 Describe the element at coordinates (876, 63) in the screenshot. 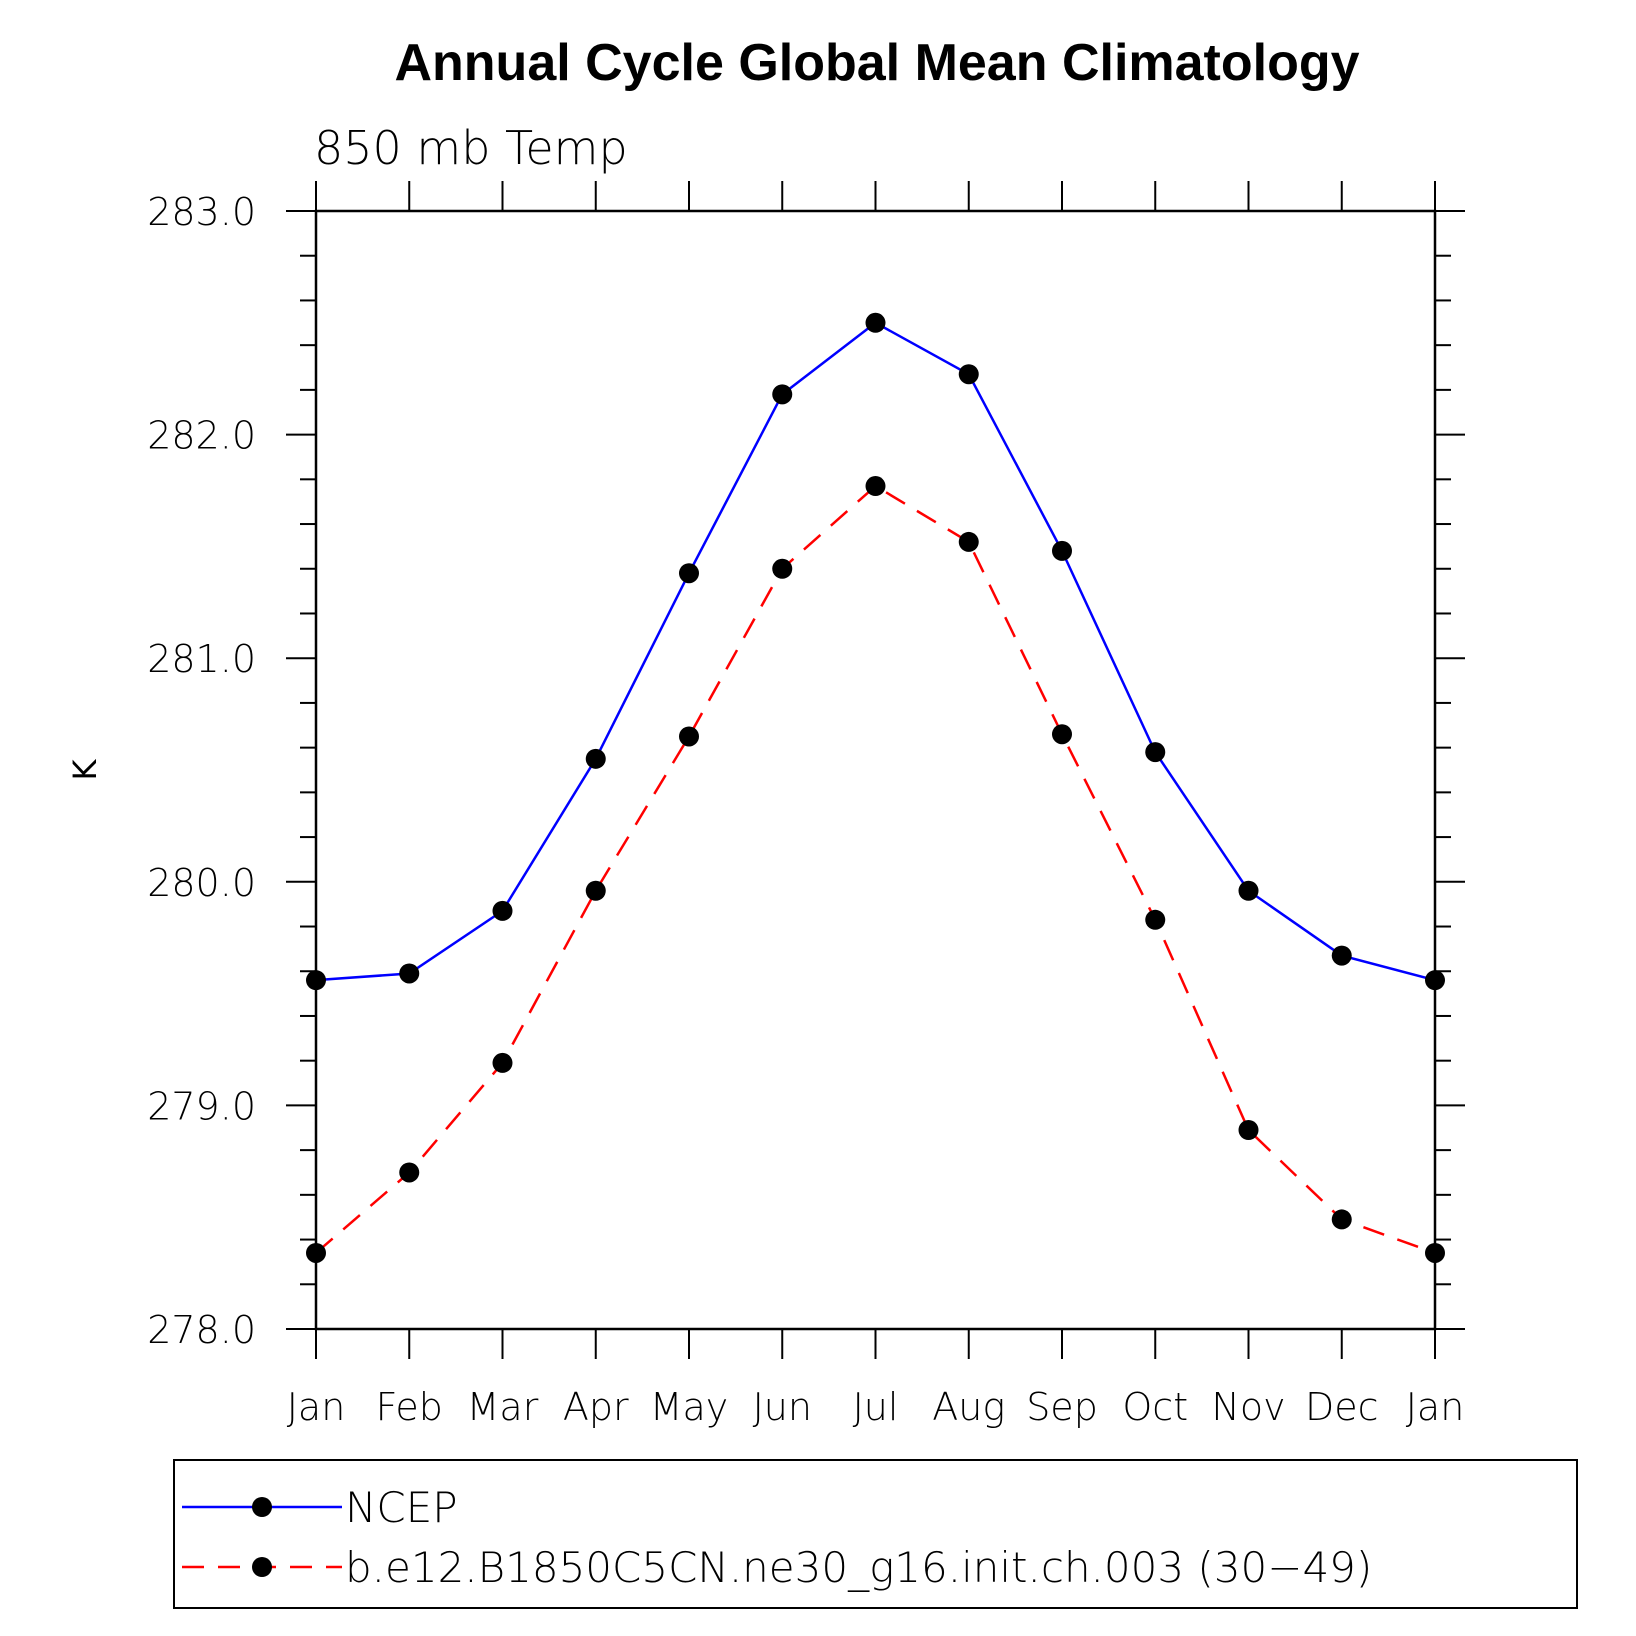

I see `chart-title: Annual Cycle Global Mean Climatology` at that location.